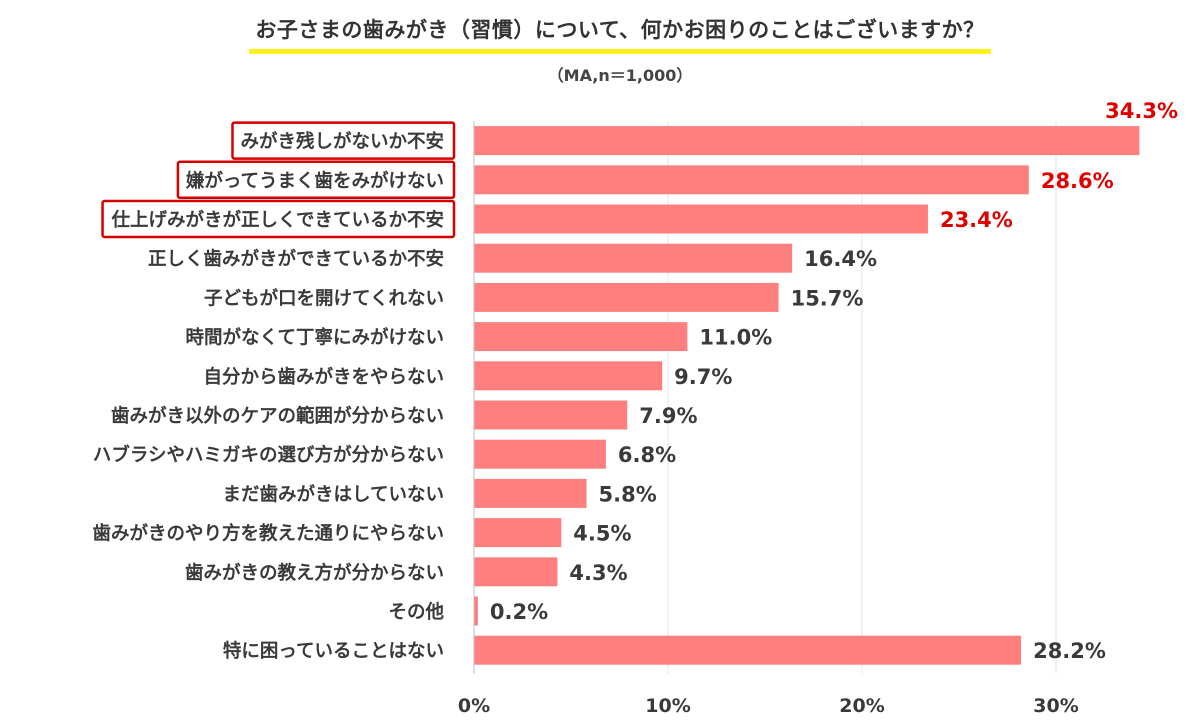 The height and width of the screenshot is (728, 1200). I want to click on chart-title: お子さまの歯みがき（習慣）について、何かお困りのことはございますか？, so click(620, 34).